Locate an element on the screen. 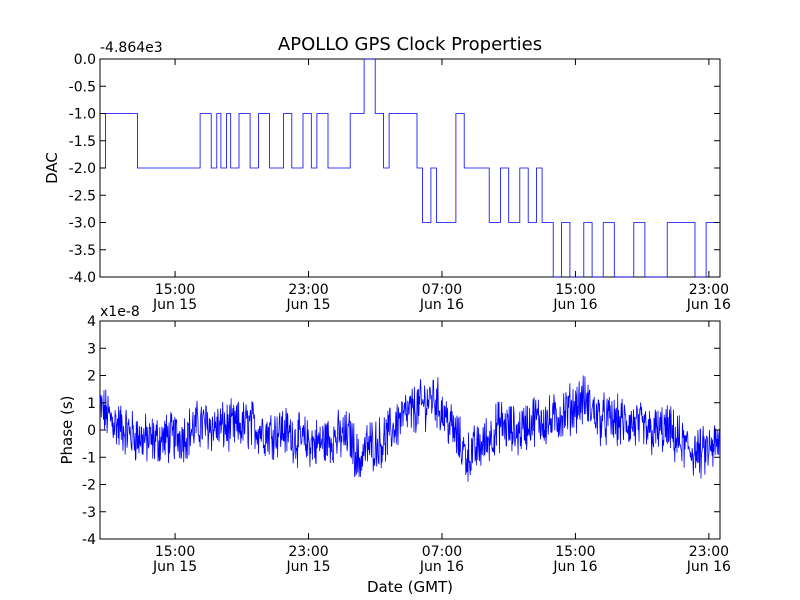 This screenshot has height=600, width=800. dac-y-tick-label: -4.0 is located at coordinates (82, 278).